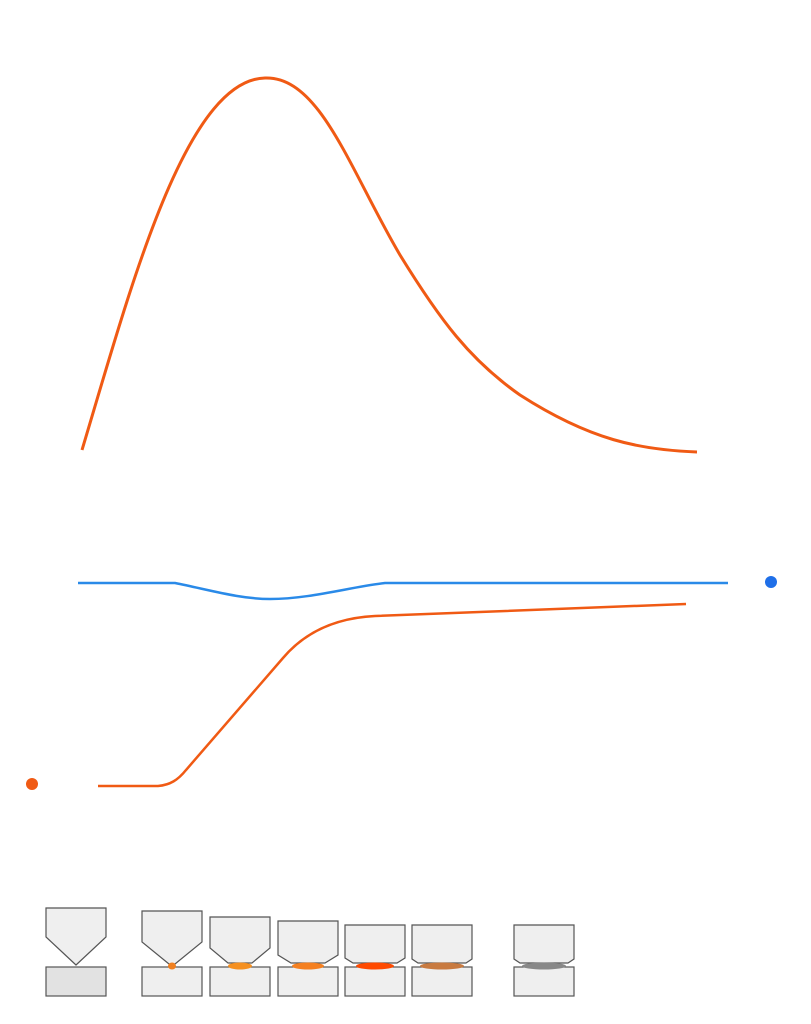 The image size is (811, 1024). What do you see at coordinates (32, 784) in the screenshot?
I see `orange-marker` at bounding box center [32, 784].